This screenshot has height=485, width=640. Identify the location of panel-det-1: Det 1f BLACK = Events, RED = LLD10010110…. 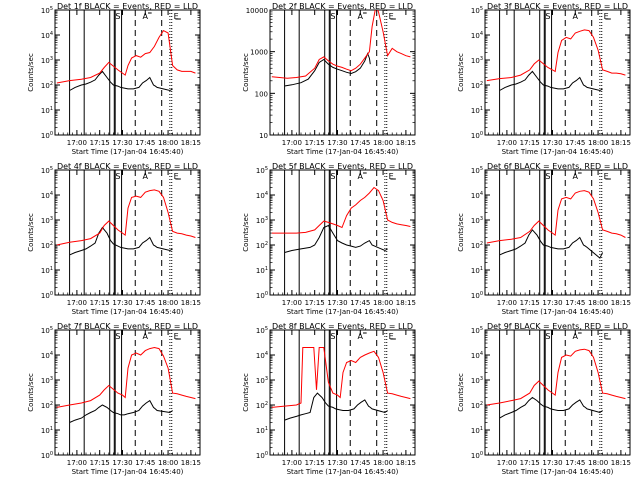
(114, 79).